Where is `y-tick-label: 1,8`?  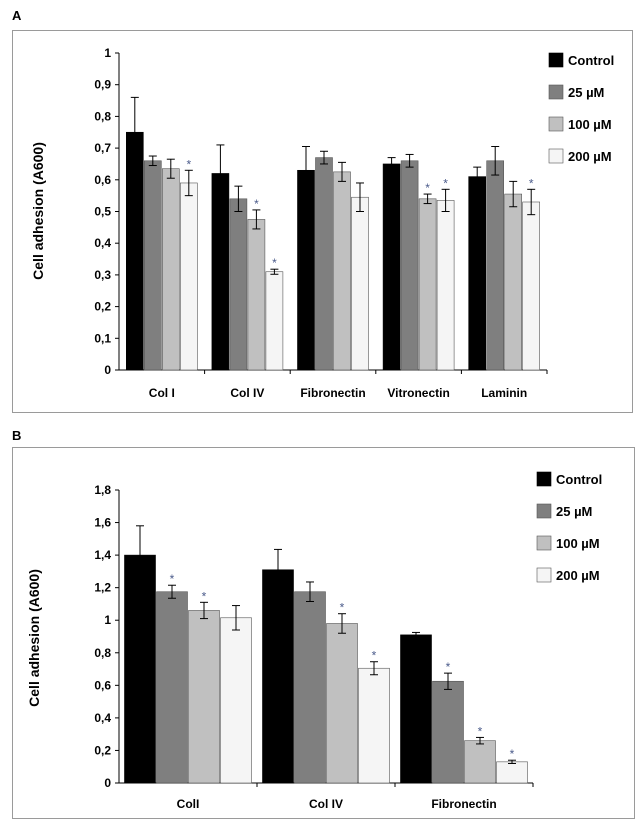
y-tick-label: 1,8 is located at coordinates (102, 490).